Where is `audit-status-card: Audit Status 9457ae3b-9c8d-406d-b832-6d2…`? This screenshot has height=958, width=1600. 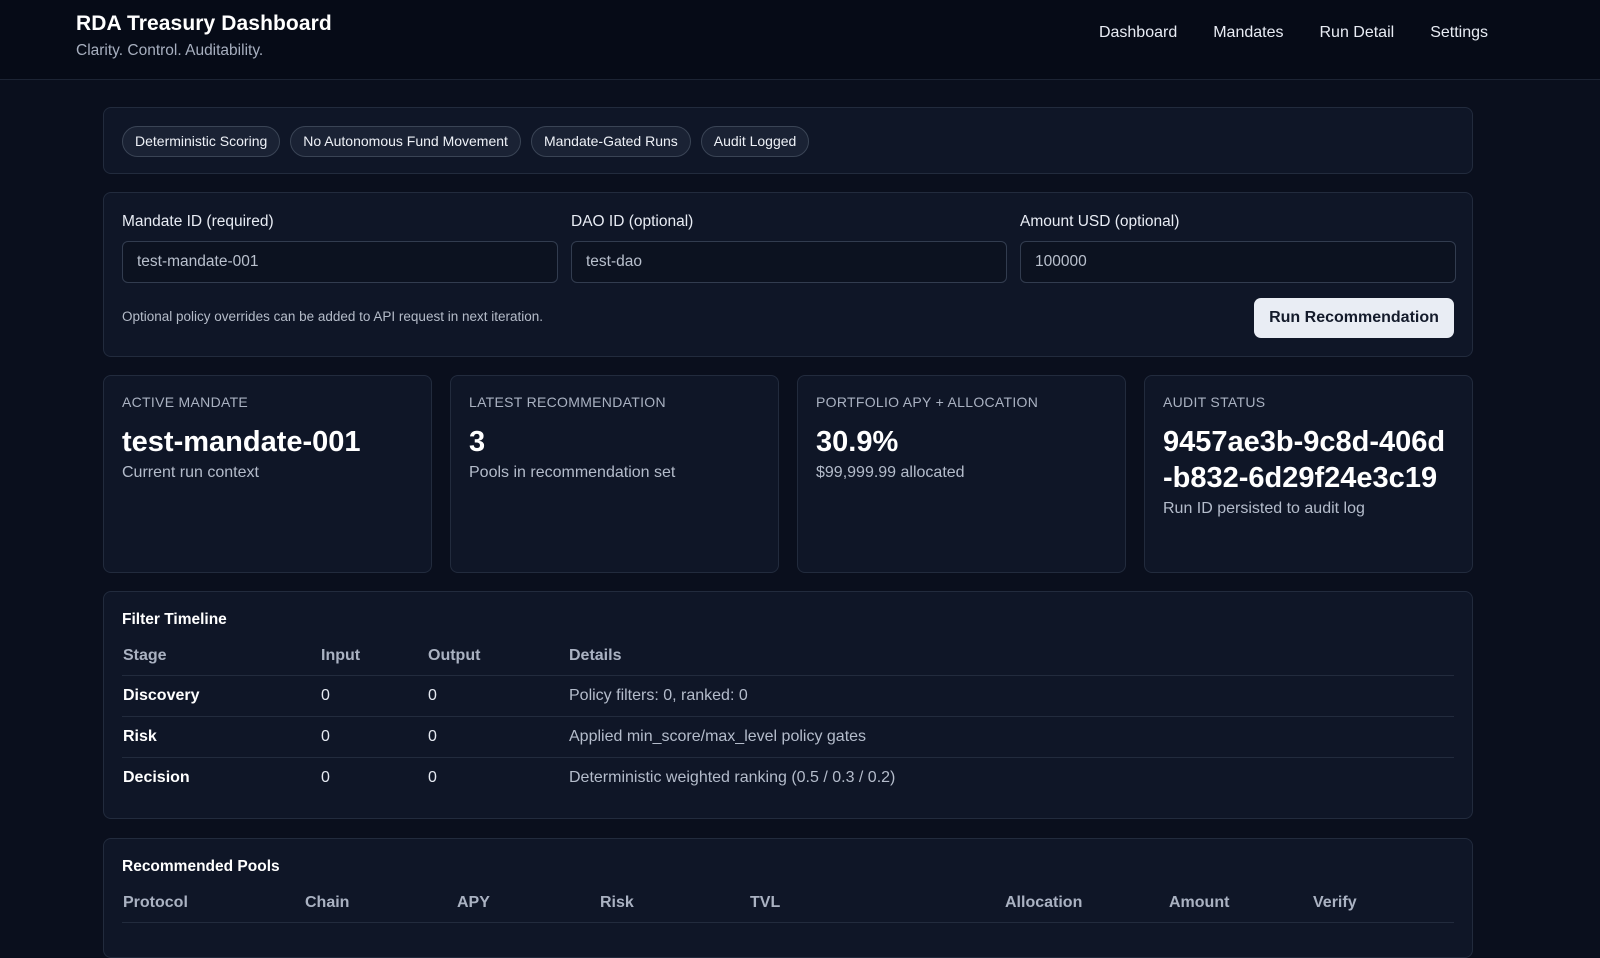
audit-status-card: Audit Status 9457ae3b-9c8d-406d-b832-6d2… is located at coordinates (1308, 474).